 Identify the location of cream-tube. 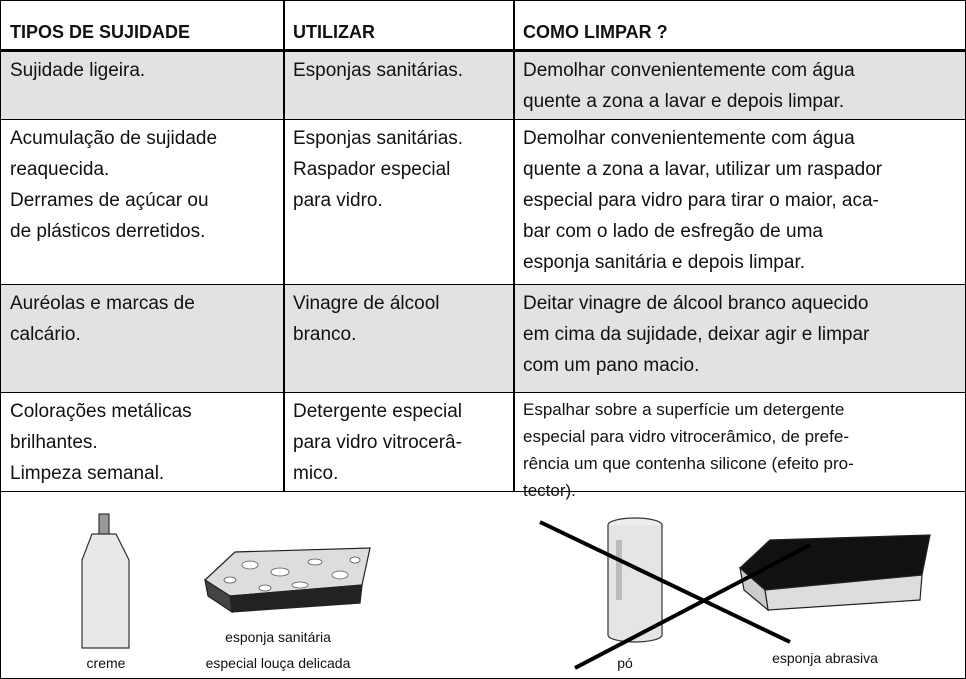
(105, 581).